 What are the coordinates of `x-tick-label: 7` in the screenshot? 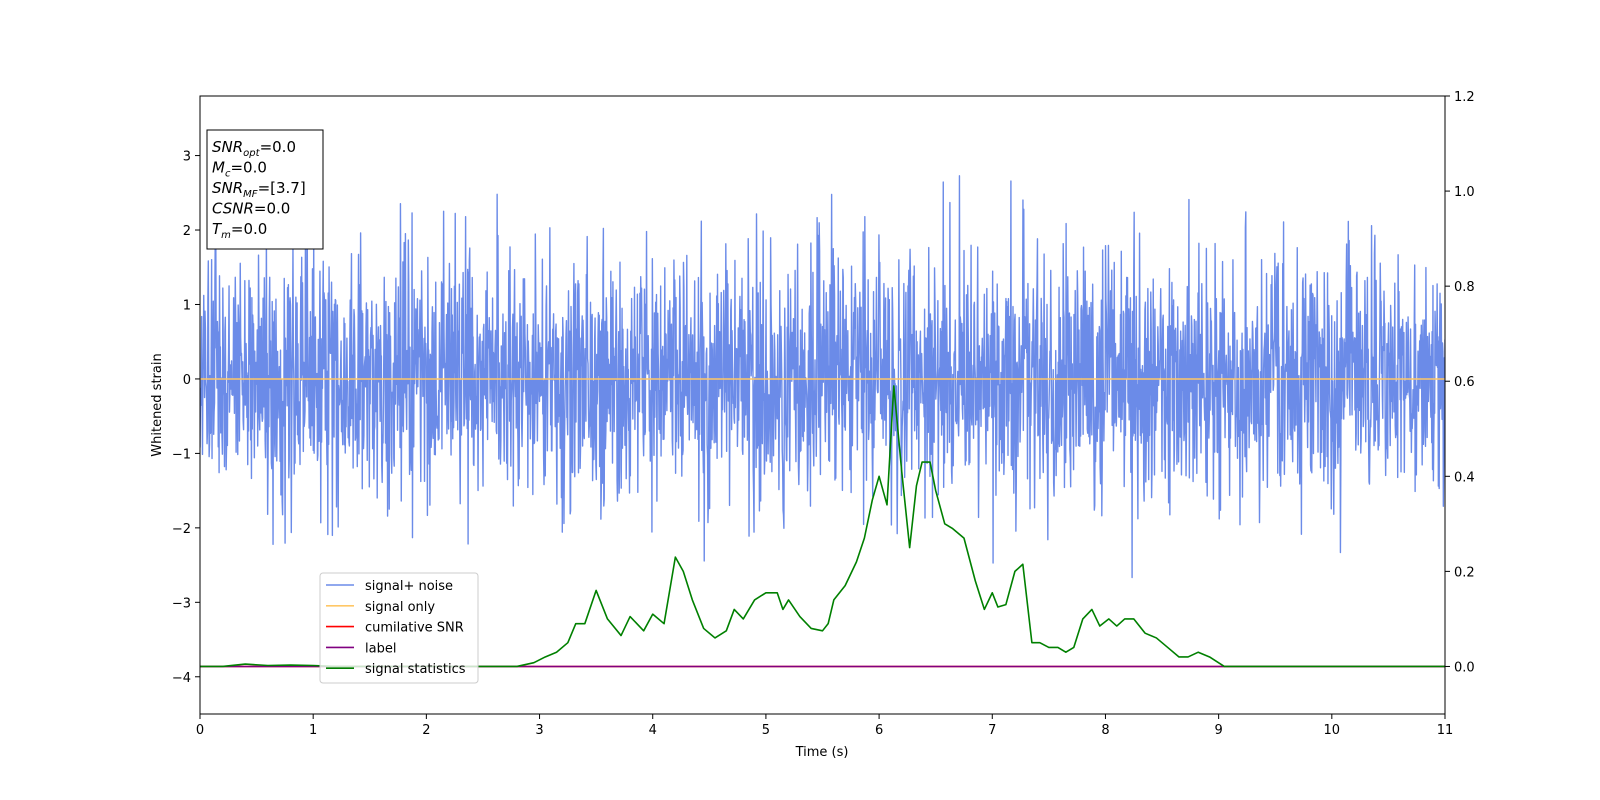 It's located at (992, 730).